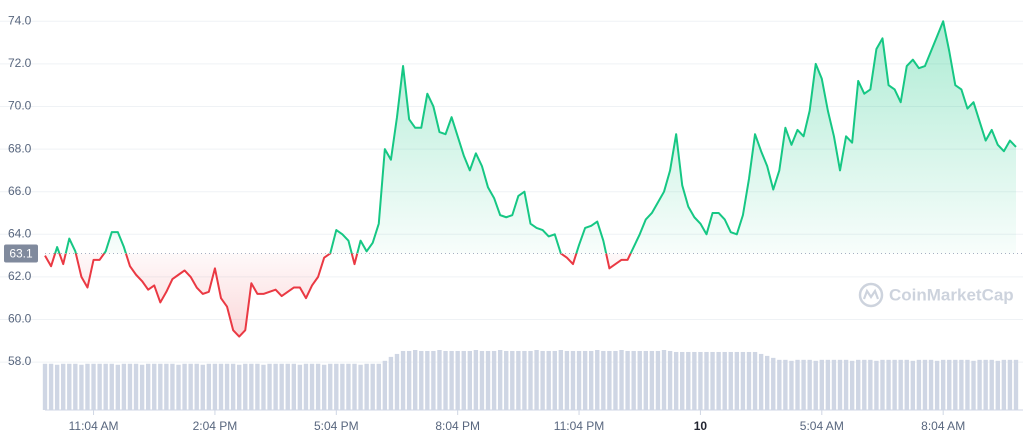 The width and height of the screenshot is (1023, 440). I want to click on y-tick-label: 74.0, so click(20, 20).